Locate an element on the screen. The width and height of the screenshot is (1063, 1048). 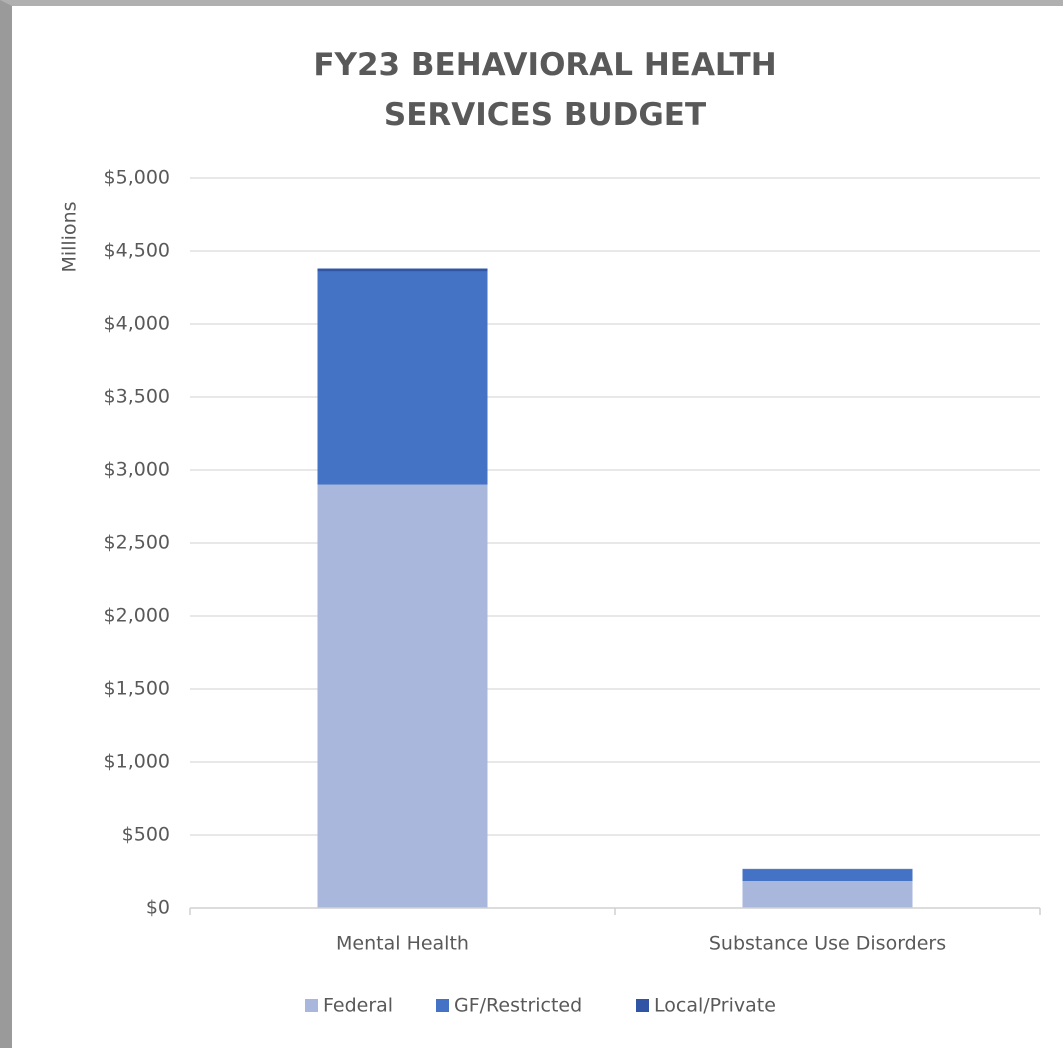
legend-label: GF/Restricted is located at coordinates (518, 1006).